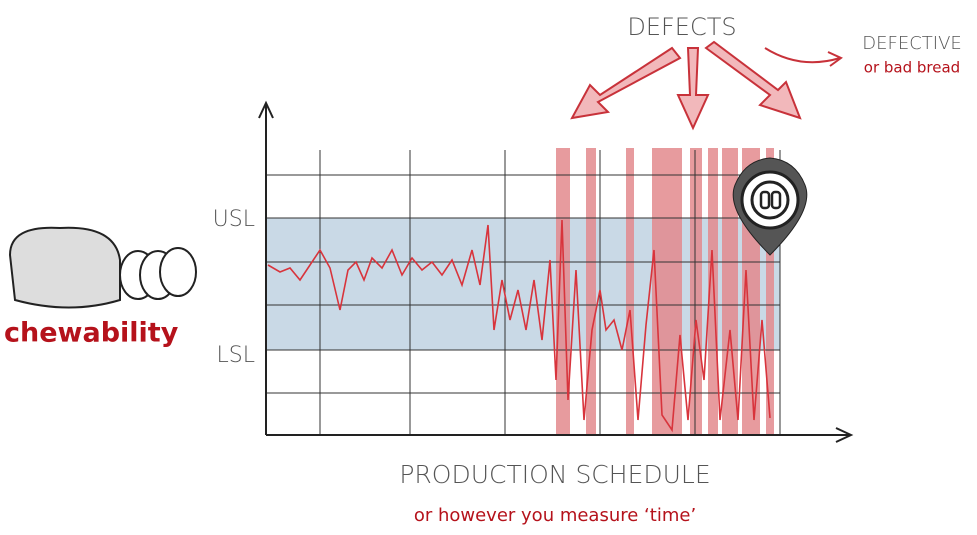 The height and width of the screenshot is (535, 977). What do you see at coordinates (706, 85) in the screenshot?
I see `defect-arrows` at bounding box center [706, 85].